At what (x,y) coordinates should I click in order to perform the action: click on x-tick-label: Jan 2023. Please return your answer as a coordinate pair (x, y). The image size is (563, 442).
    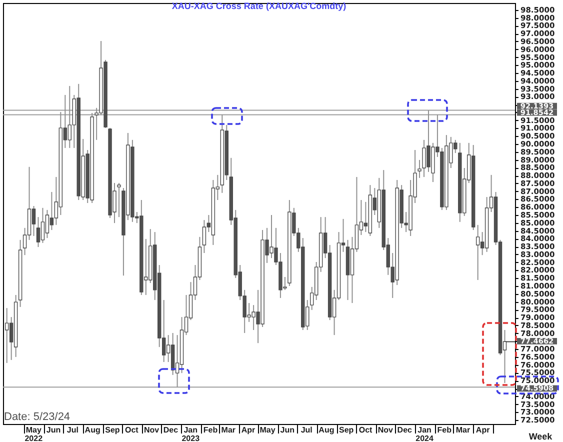
    Looking at the image, I should click on (191, 434).